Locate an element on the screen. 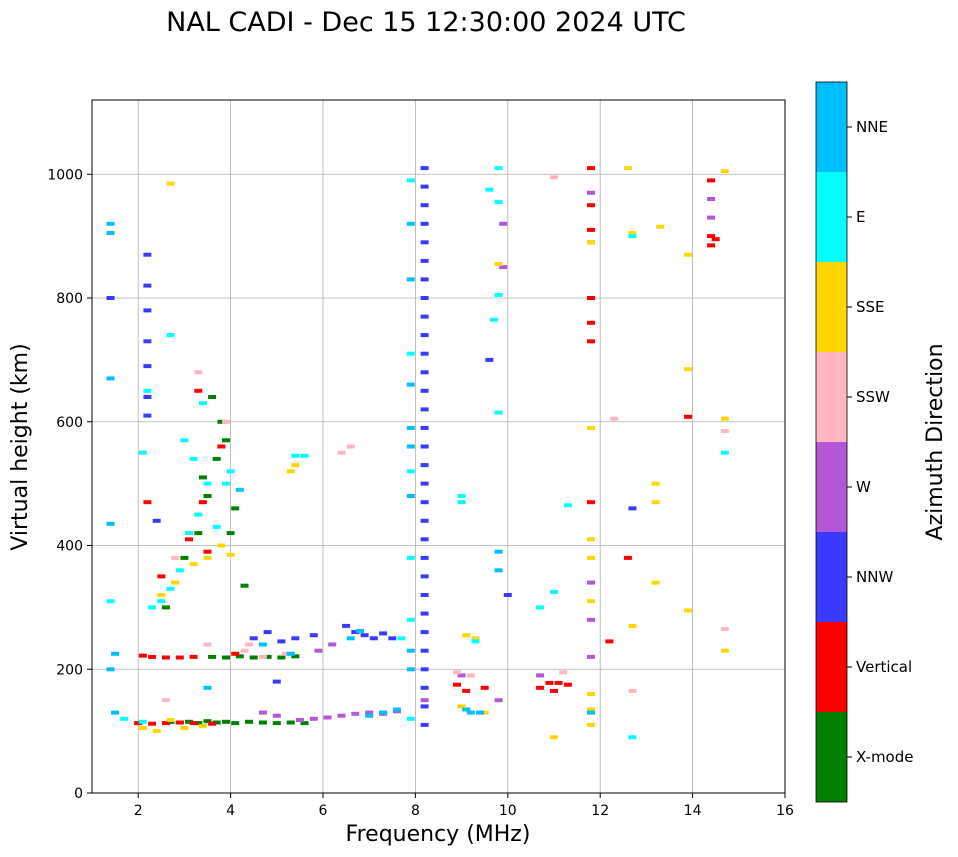  x-tick-label: 10 is located at coordinates (508, 811).